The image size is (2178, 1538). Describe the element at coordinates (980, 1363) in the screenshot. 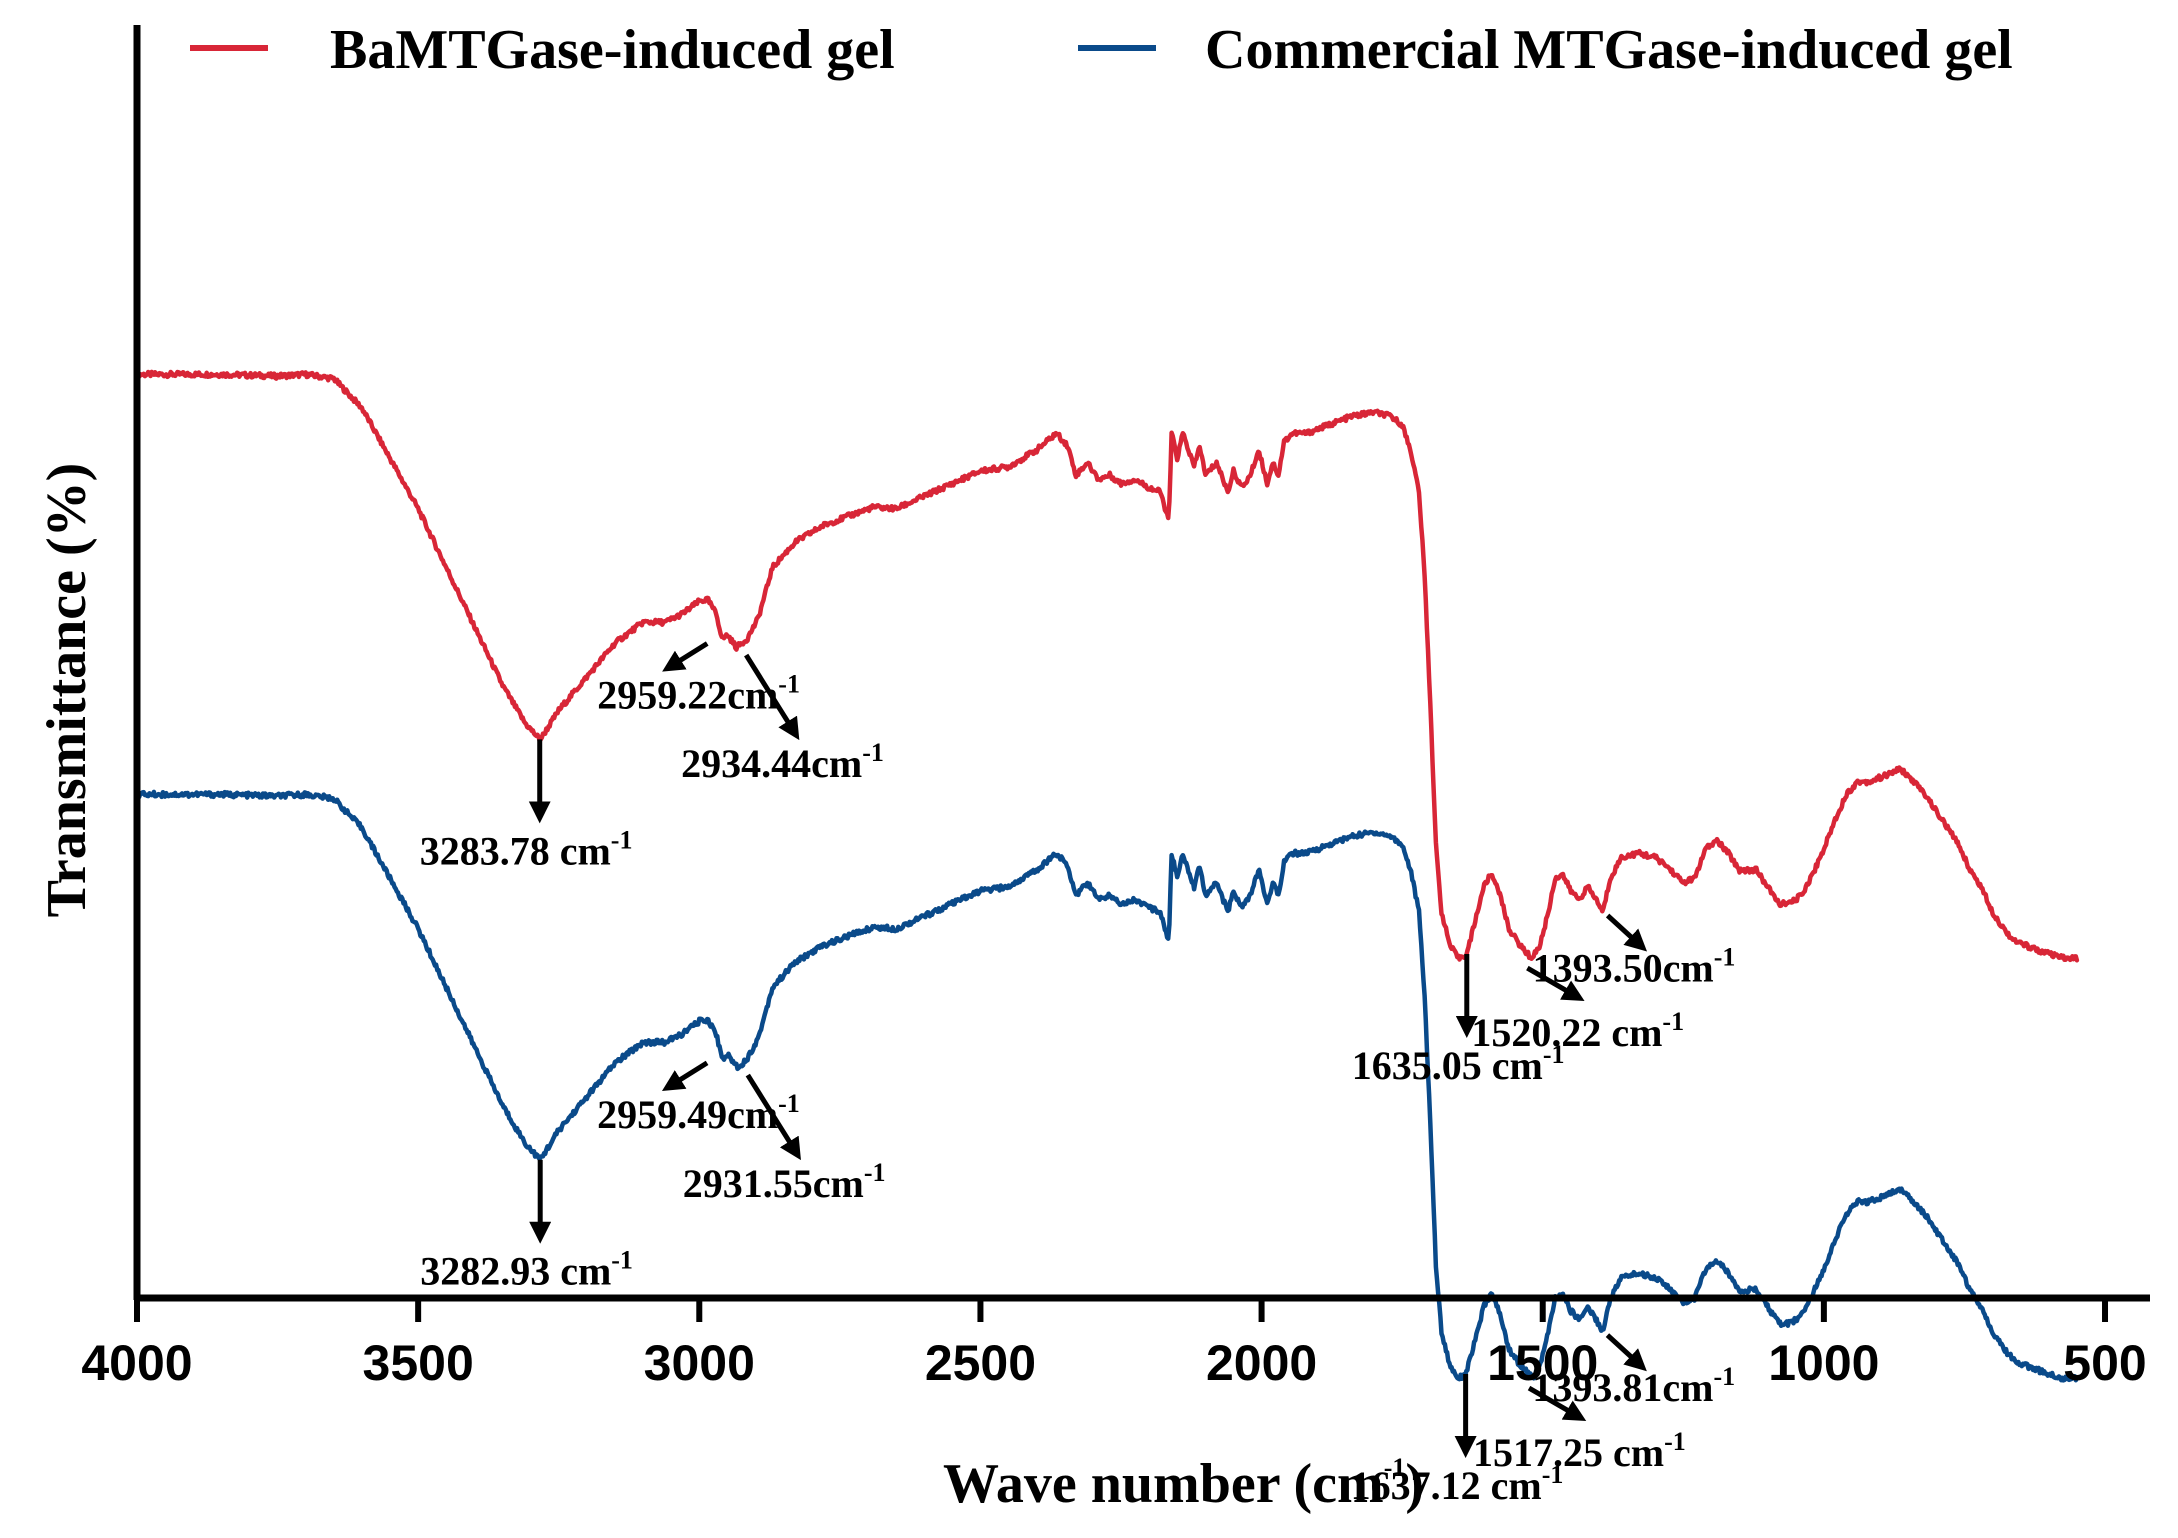

I see `x-tick-label: 2500` at that location.